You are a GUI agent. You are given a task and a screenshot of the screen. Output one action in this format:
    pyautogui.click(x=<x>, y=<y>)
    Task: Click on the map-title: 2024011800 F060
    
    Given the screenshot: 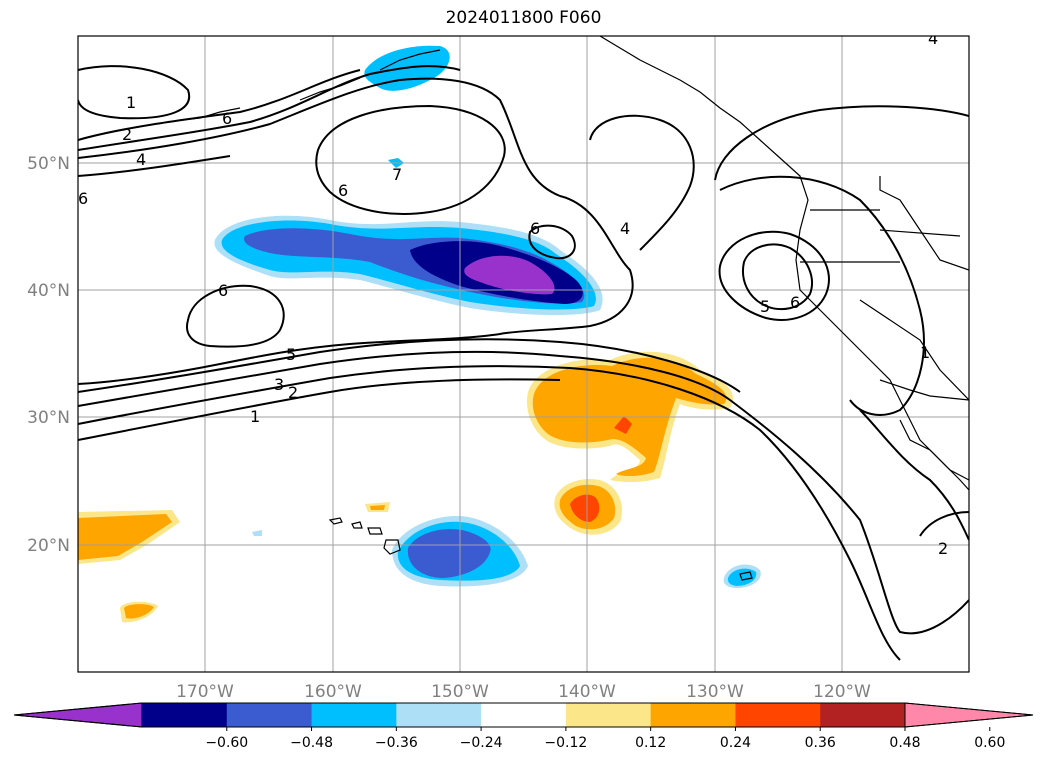 What is the action you would take?
    pyautogui.click(x=523, y=18)
    